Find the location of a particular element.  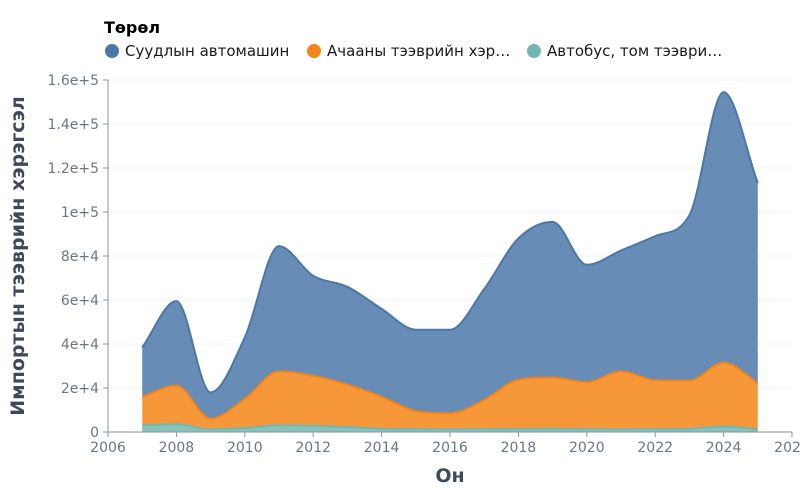

x-tick-label: 2020 is located at coordinates (587, 448).